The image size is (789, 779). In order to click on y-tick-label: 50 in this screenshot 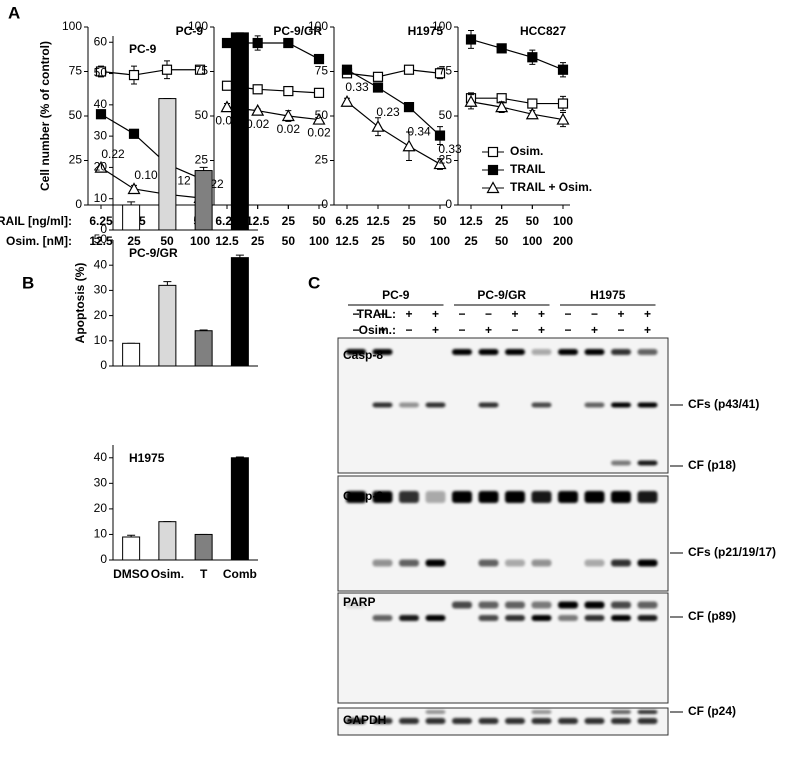, I will do `click(76, 115)`.